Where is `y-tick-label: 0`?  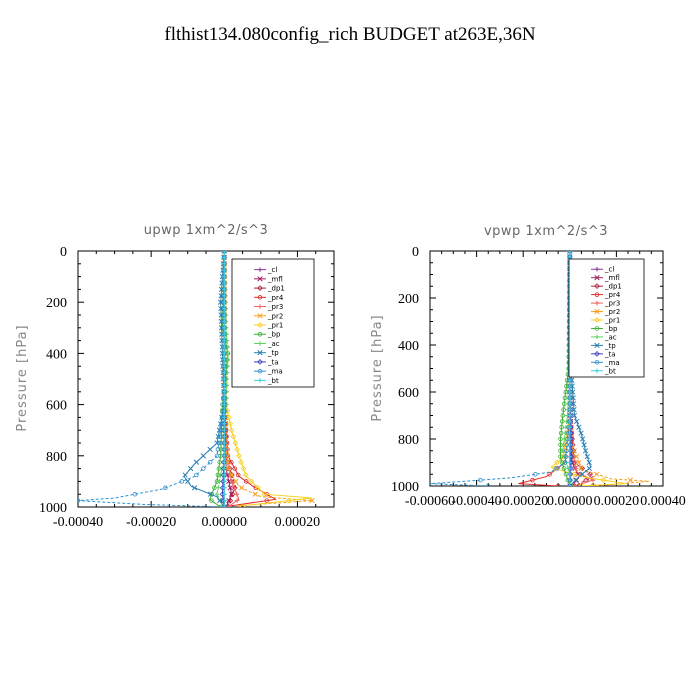 y-tick-label: 0 is located at coordinates (63, 252).